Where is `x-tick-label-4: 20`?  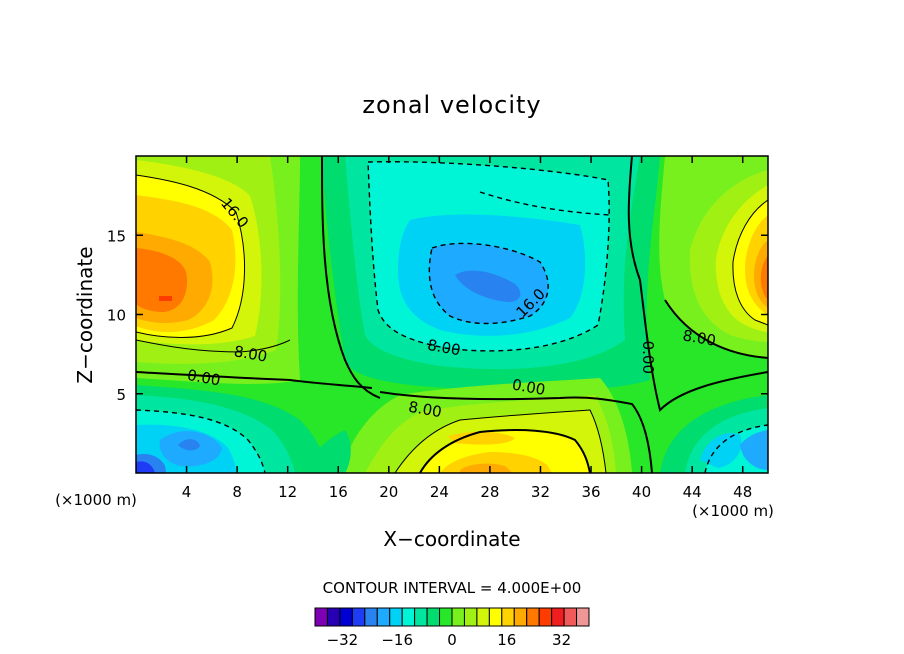
x-tick-label-4: 20 is located at coordinates (388, 492).